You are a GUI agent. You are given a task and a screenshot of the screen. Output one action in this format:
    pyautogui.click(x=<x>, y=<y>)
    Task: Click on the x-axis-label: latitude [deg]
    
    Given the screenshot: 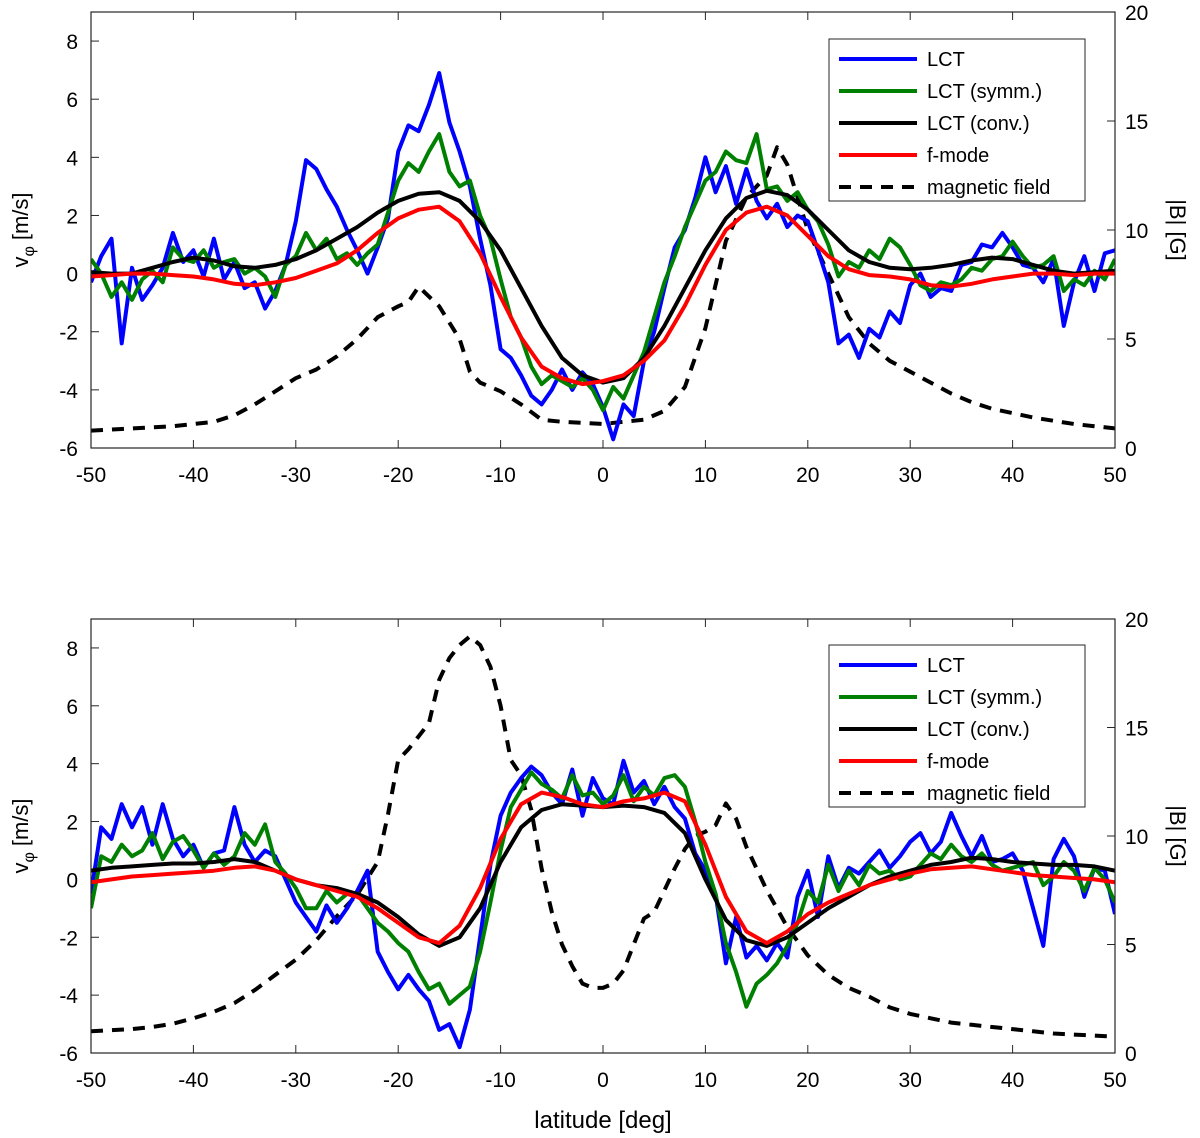 What is the action you would take?
    pyautogui.click(x=602, y=1120)
    